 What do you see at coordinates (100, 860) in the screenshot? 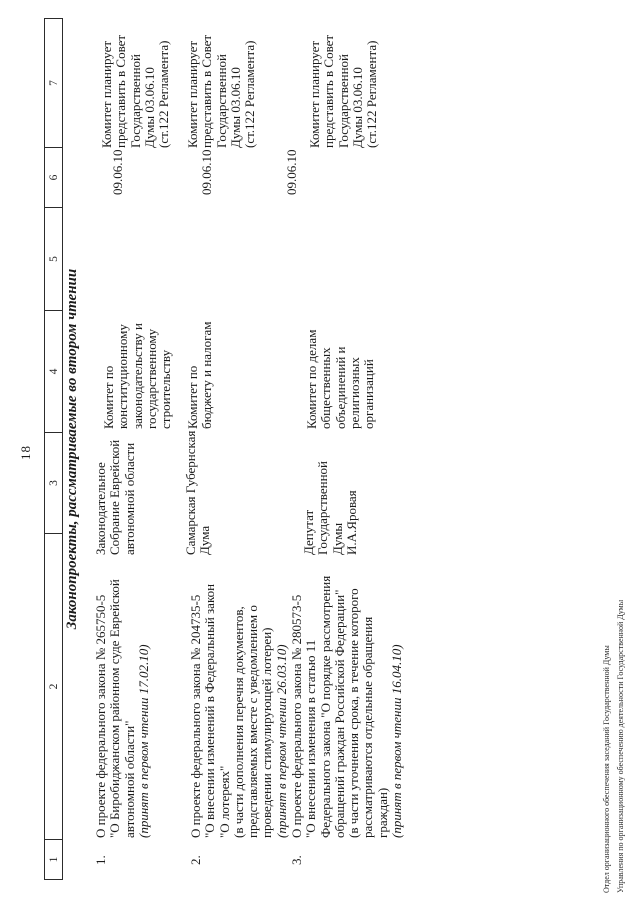
I see `row-number: 1.` at bounding box center [100, 860].